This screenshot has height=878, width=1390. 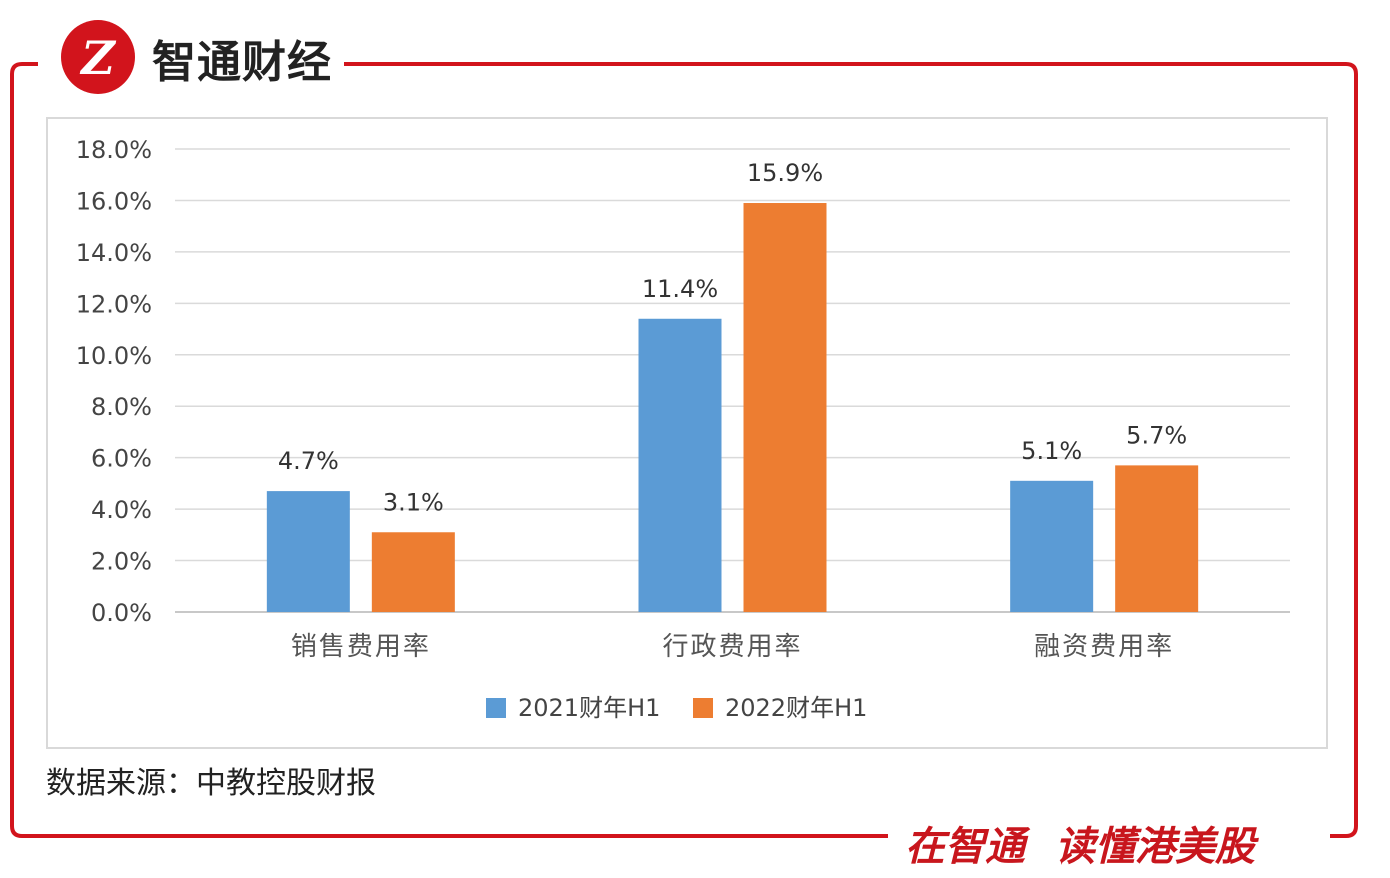 What do you see at coordinates (308, 461) in the screenshot?
I see `data-label: 4.7%` at bounding box center [308, 461].